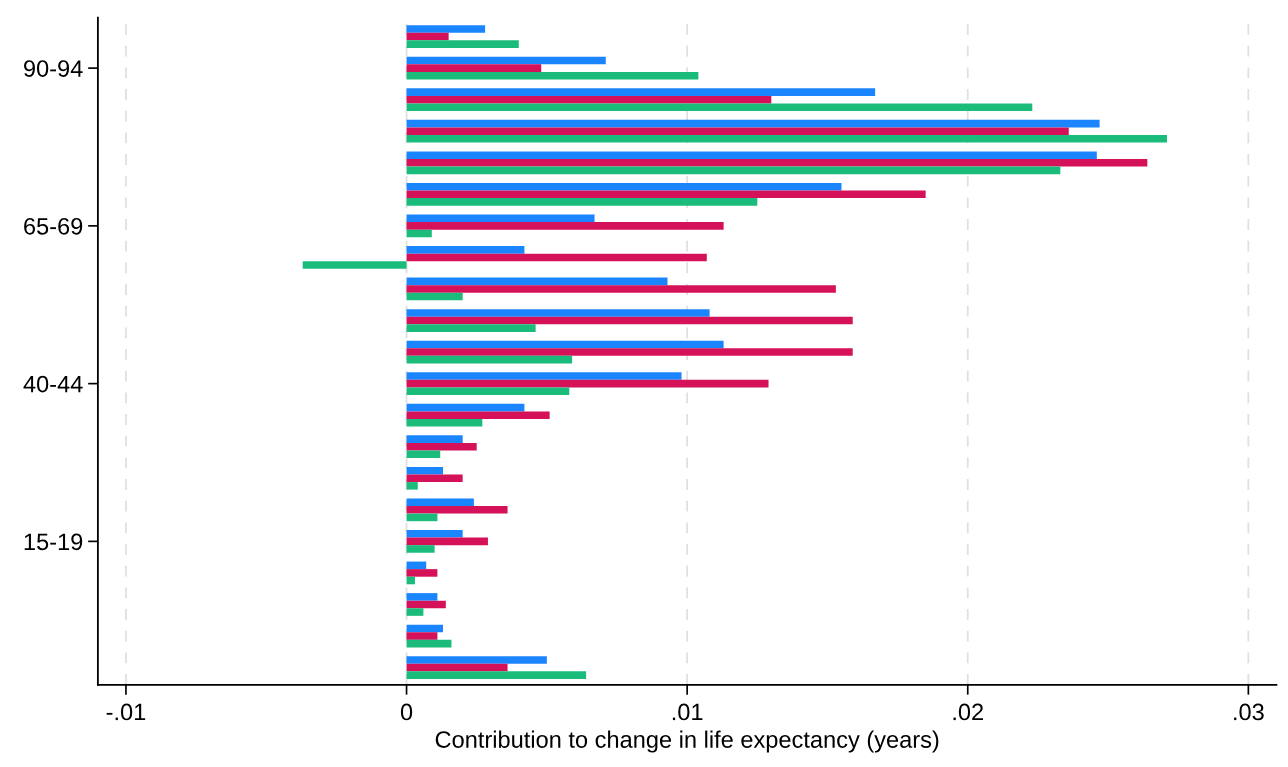 Image resolution: width=1288 pixels, height=767 pixels. I want to click on x-tick-label: .01, so click(687, 712).